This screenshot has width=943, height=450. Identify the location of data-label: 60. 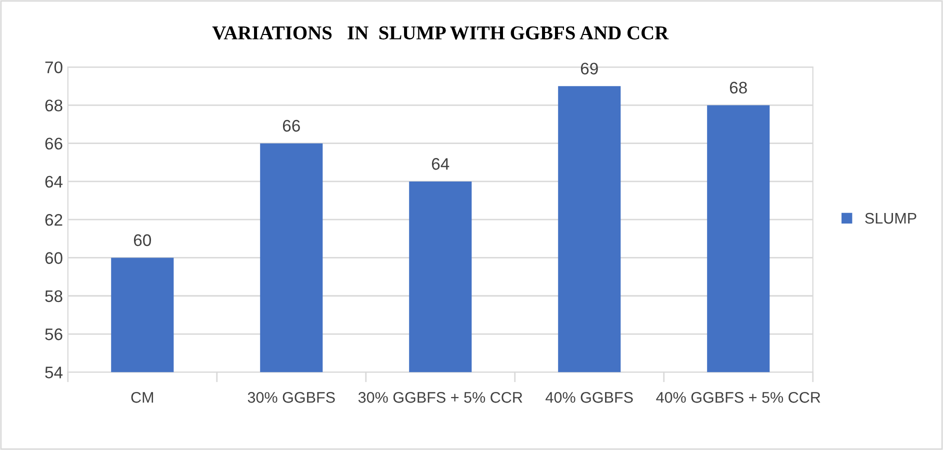
(143, 240).